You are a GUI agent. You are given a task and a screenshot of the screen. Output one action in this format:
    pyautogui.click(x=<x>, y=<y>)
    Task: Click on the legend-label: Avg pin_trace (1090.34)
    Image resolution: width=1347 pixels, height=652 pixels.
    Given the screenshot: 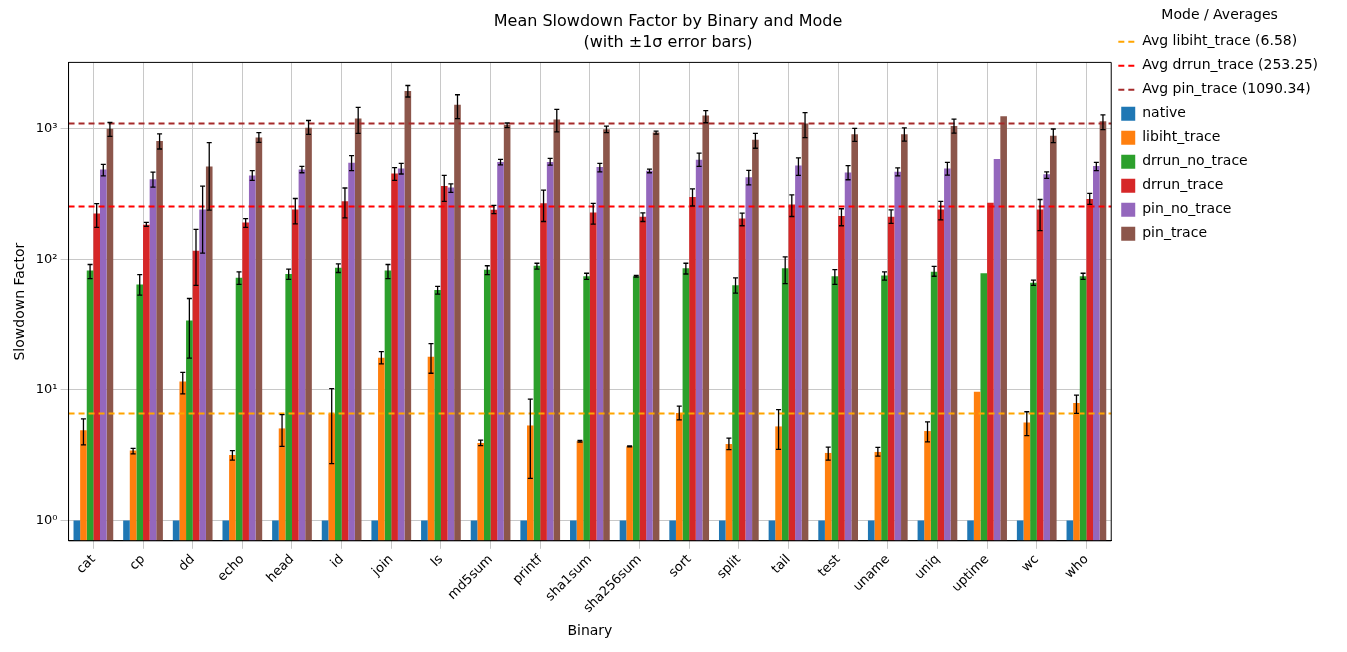 What is the action you would take?
    pyautogui.click(x=1226, y=88)
    